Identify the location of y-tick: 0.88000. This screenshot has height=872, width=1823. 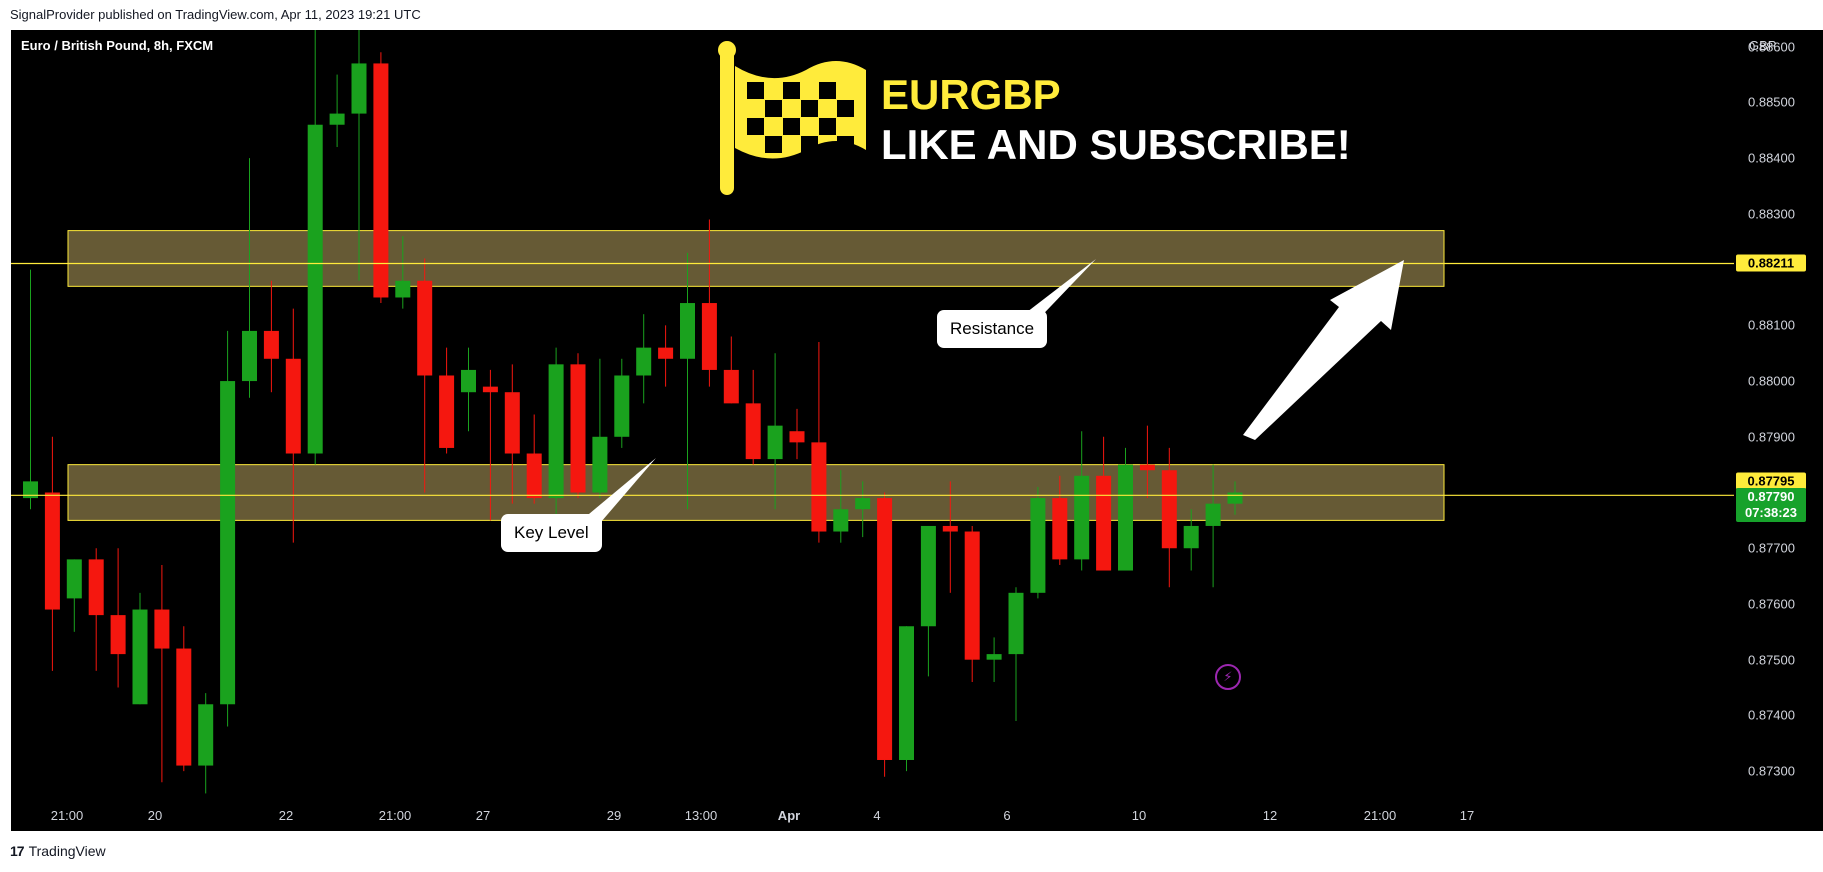
(1771, 381).